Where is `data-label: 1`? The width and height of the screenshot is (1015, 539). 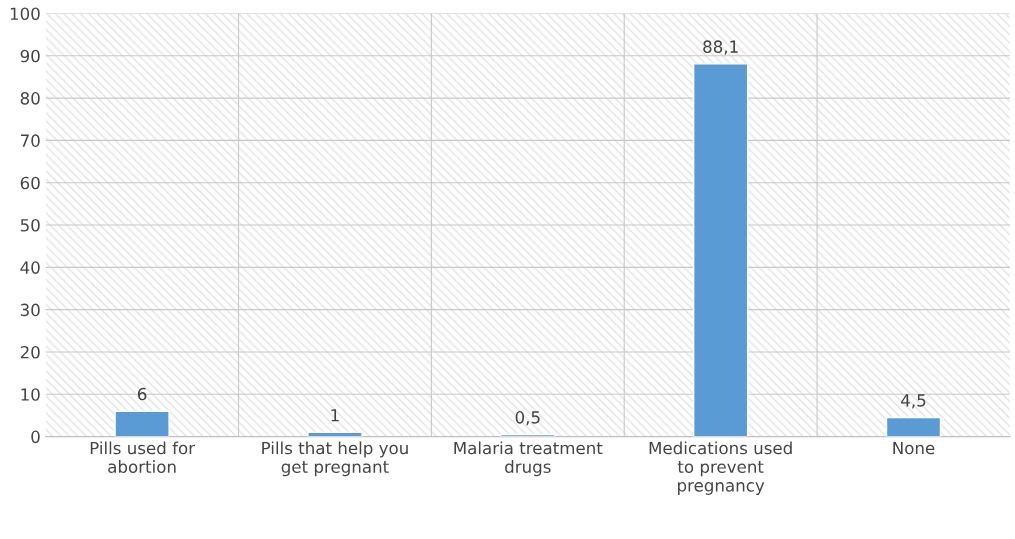 data-label: 1 is located at coordinates (335, 415).